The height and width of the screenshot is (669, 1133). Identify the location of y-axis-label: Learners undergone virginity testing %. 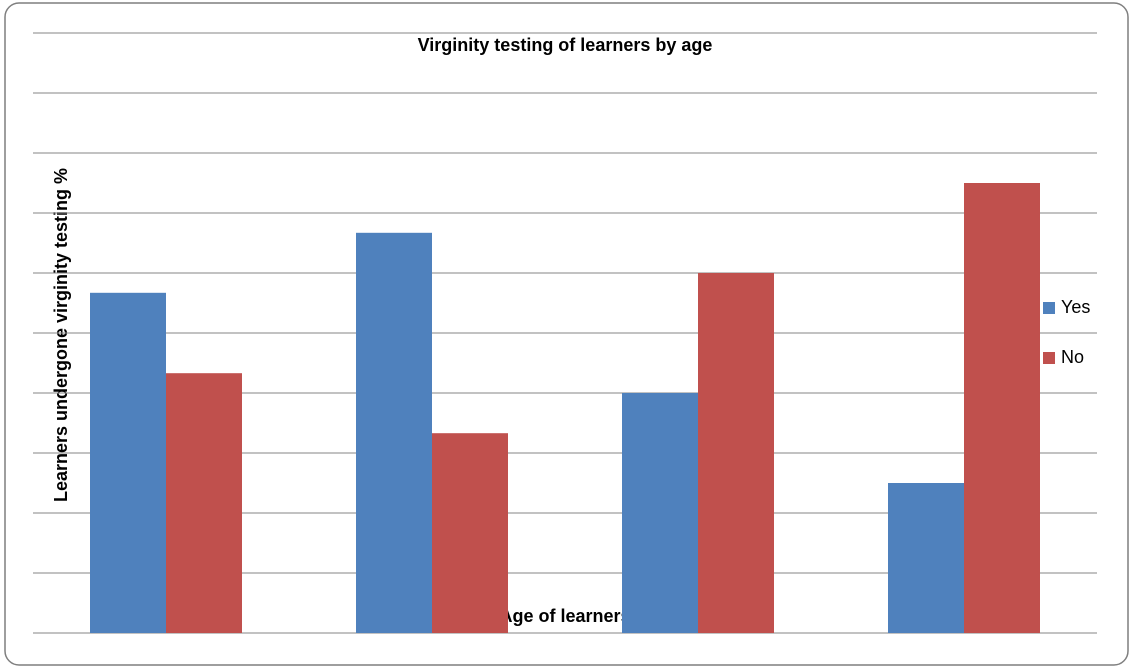
(61, 335).